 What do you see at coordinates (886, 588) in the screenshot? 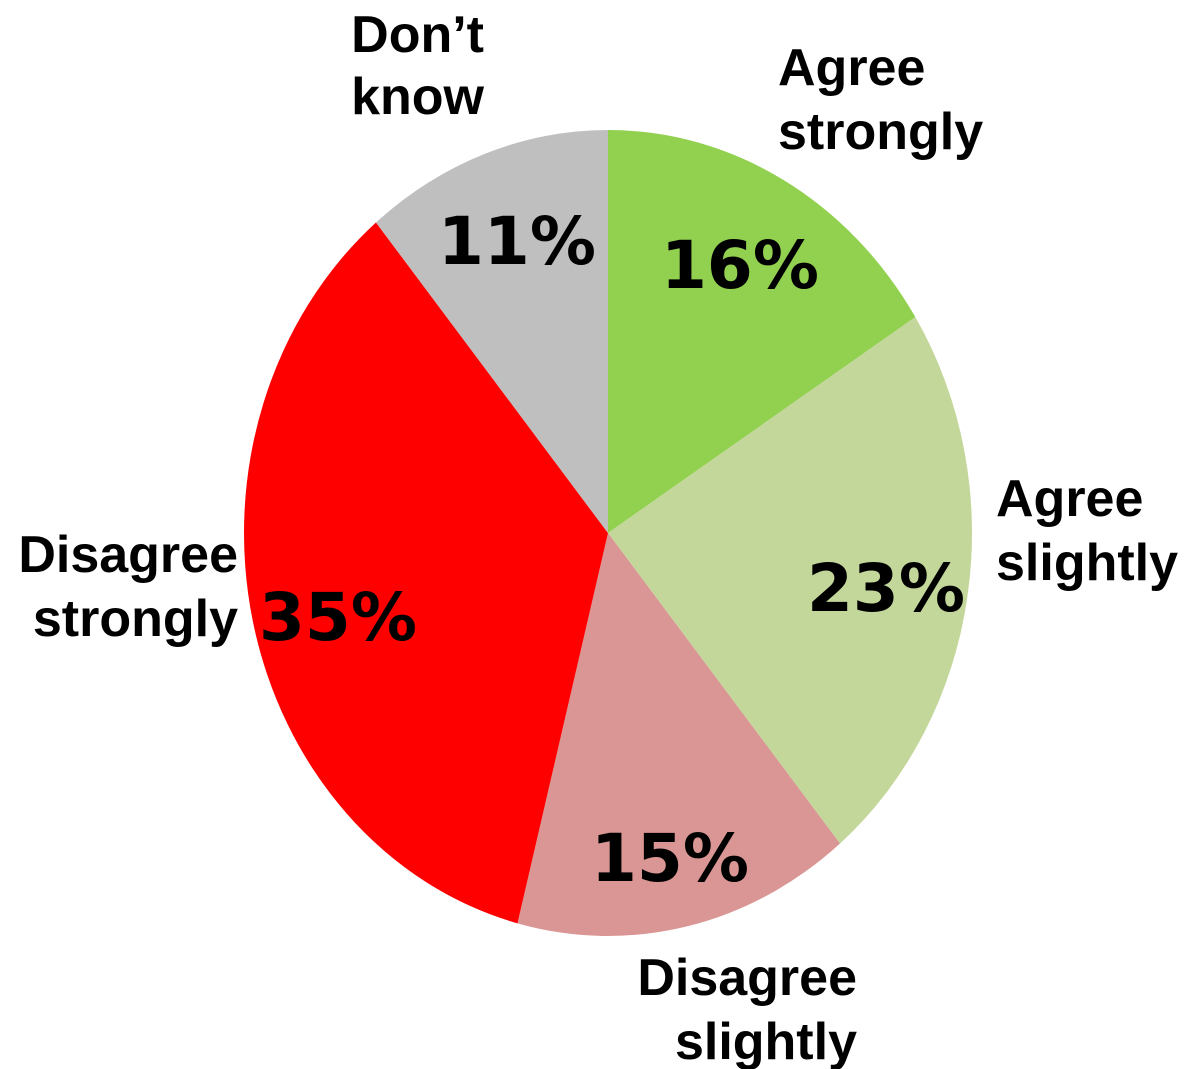
I see `pct-label-agree-slightly: 23%` at bounding box center [886, 588].